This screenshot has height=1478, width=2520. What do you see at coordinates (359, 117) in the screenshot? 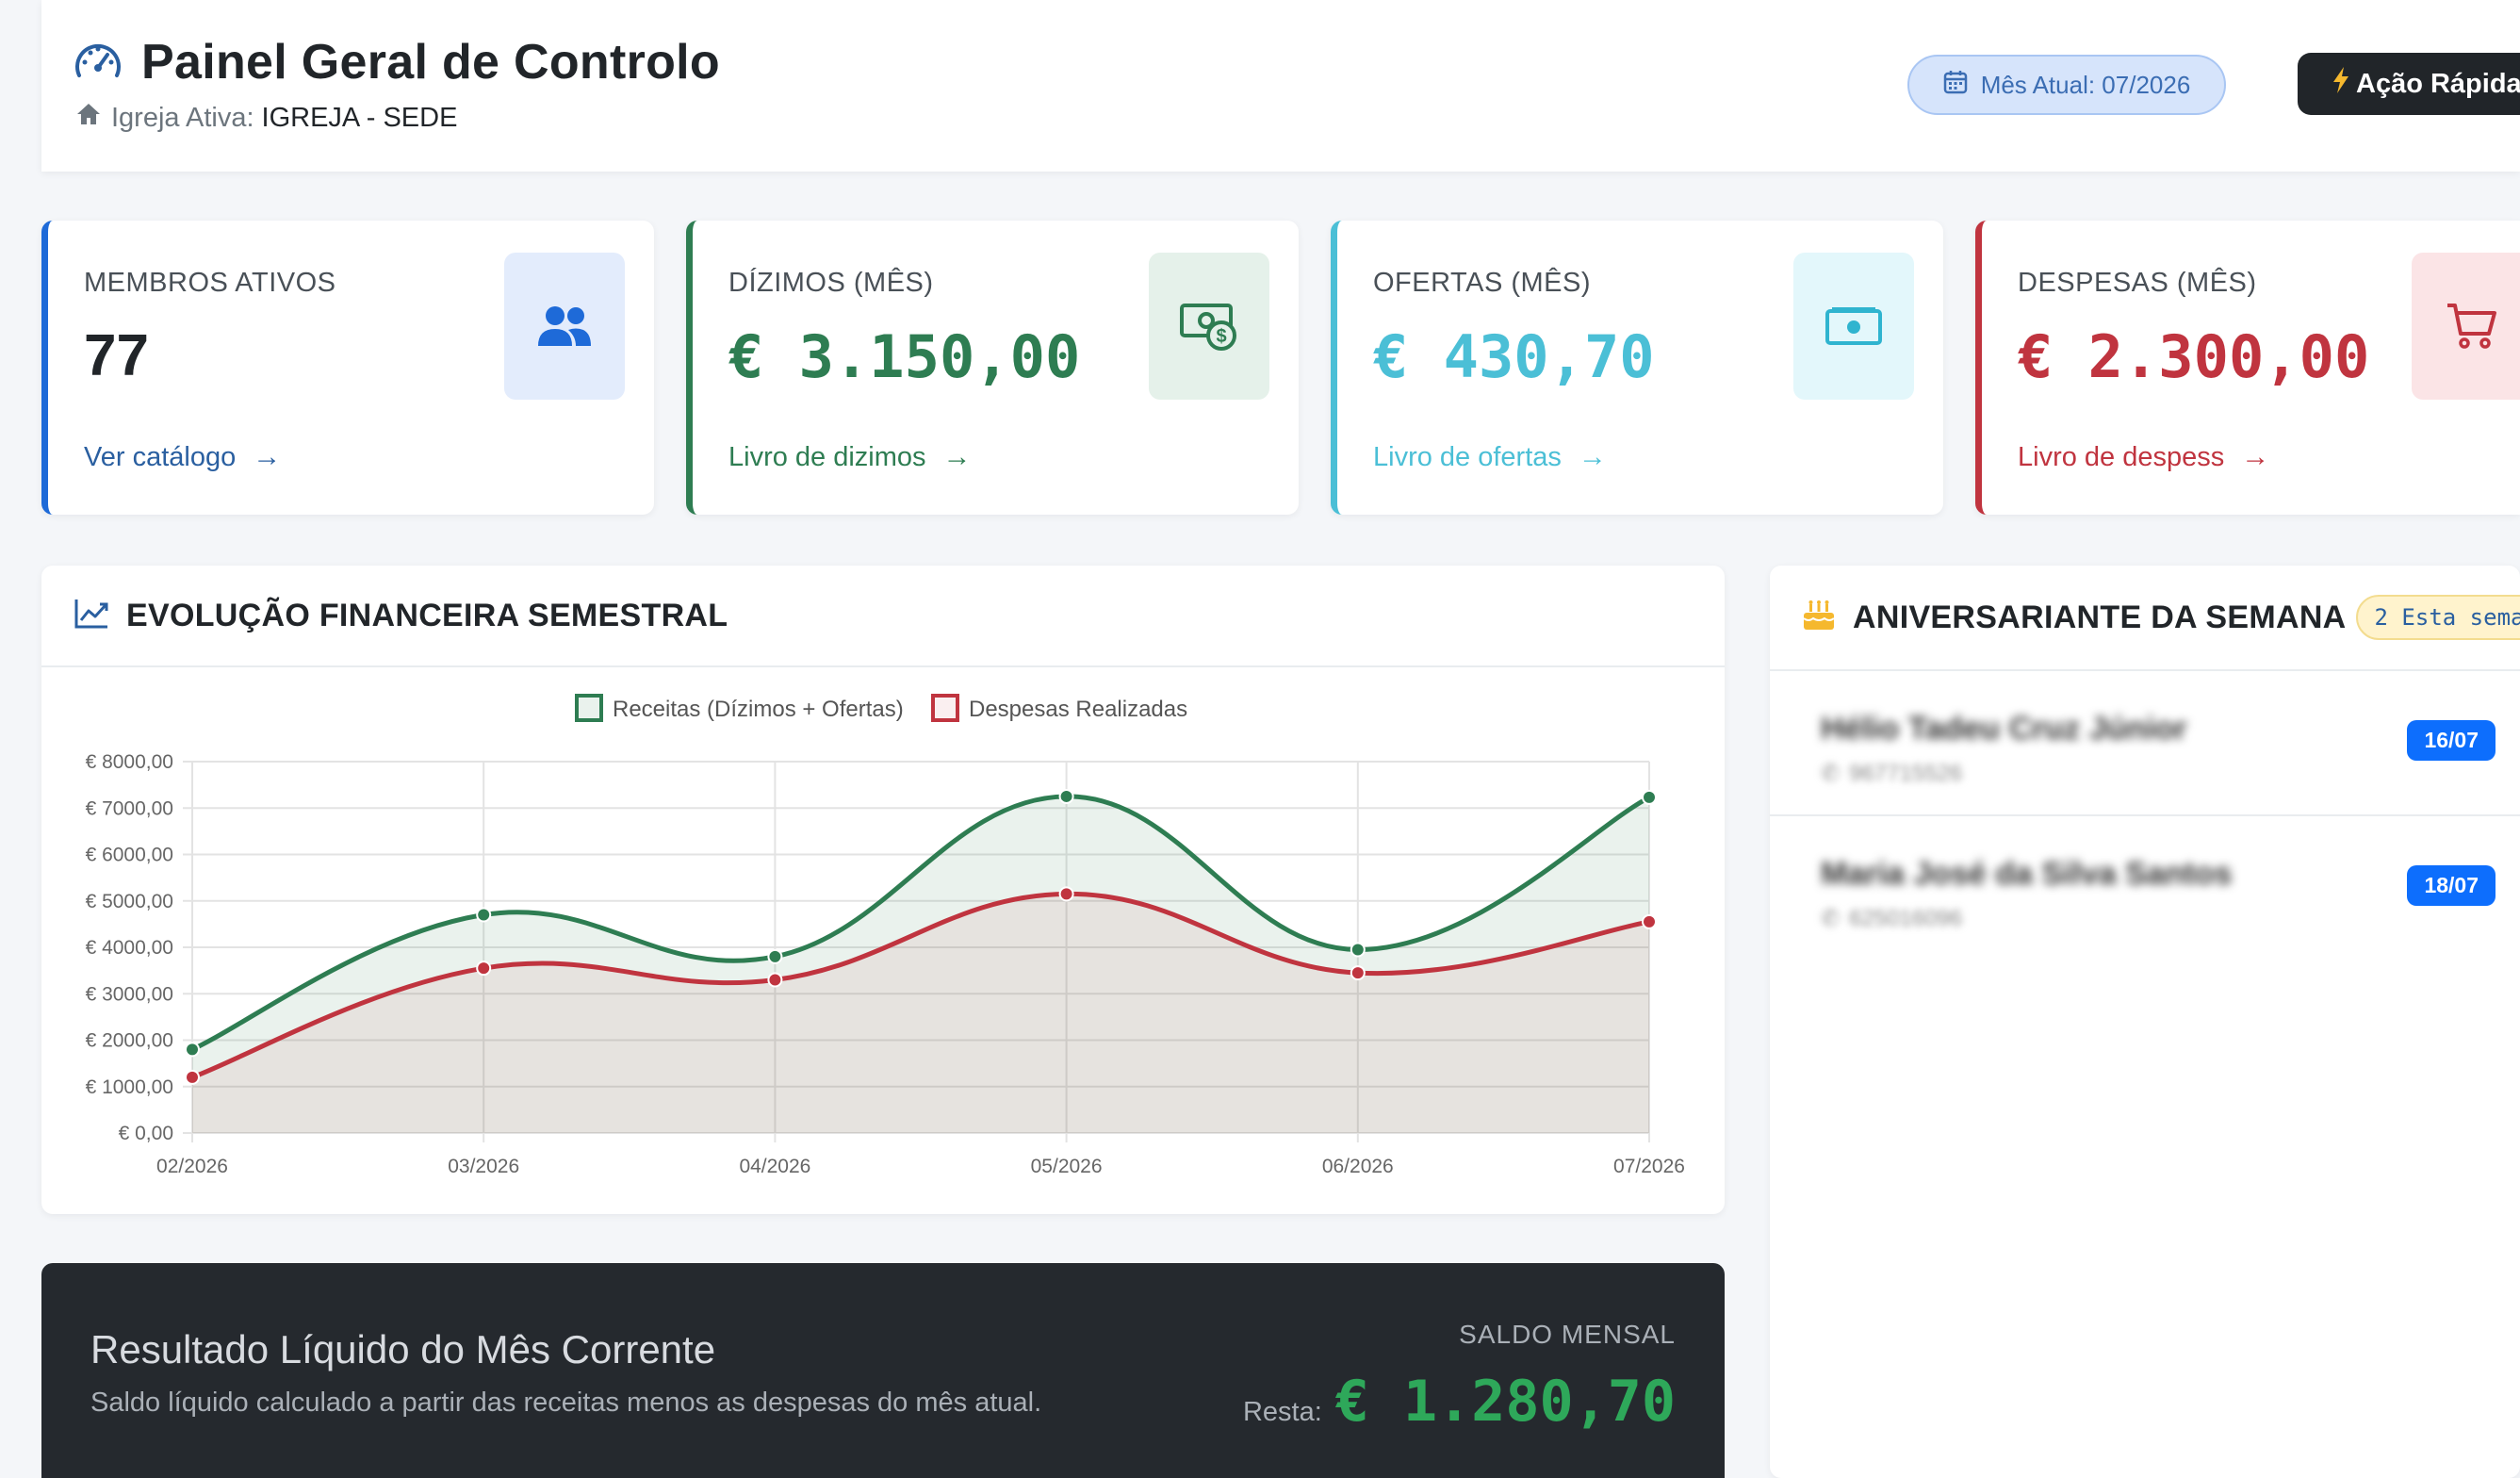
I see `active-church-name: IGREJA - SEDE` at bounding box center [359, 117].